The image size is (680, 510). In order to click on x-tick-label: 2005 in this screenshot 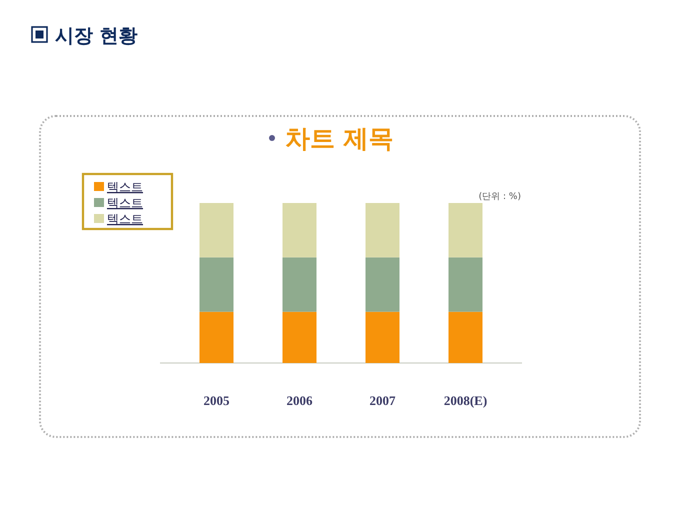, I will do `click(217, 400)`.